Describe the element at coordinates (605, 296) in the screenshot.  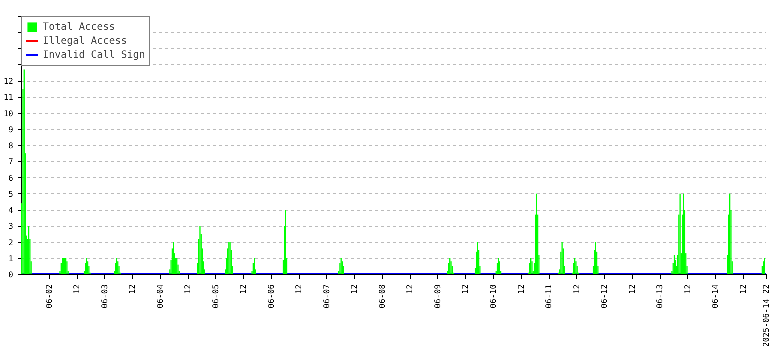
I see `x-tick-label: 06-12` at that location.